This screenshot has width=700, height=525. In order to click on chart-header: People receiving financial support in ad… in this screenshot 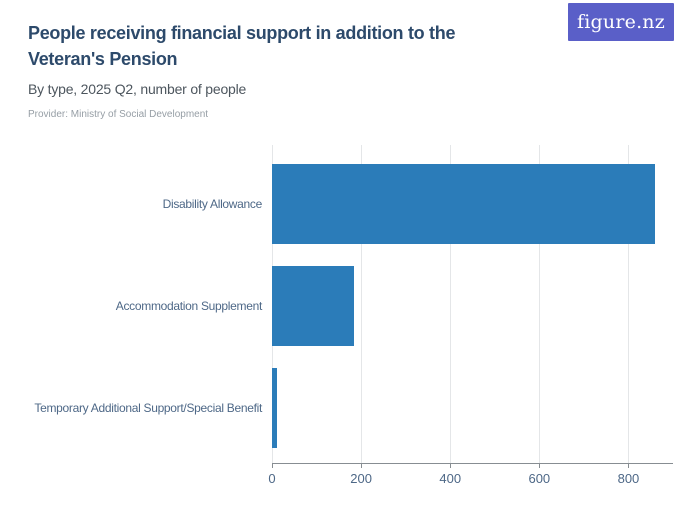, I will do `click(258, 70)`.